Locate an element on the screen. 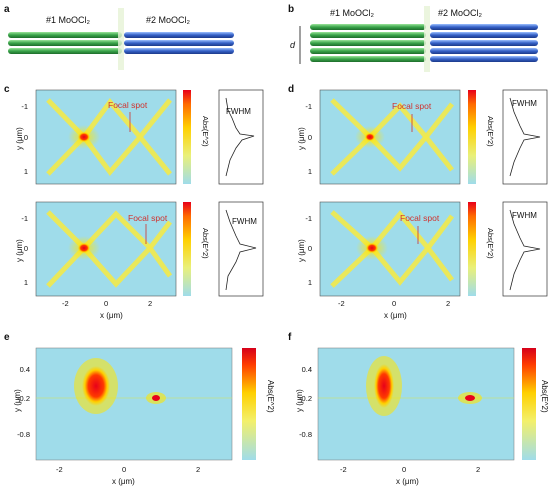  panel-b: b #1 MoOCl₂ #2 MoOCl₂ d is located at coordinates (413, 38).